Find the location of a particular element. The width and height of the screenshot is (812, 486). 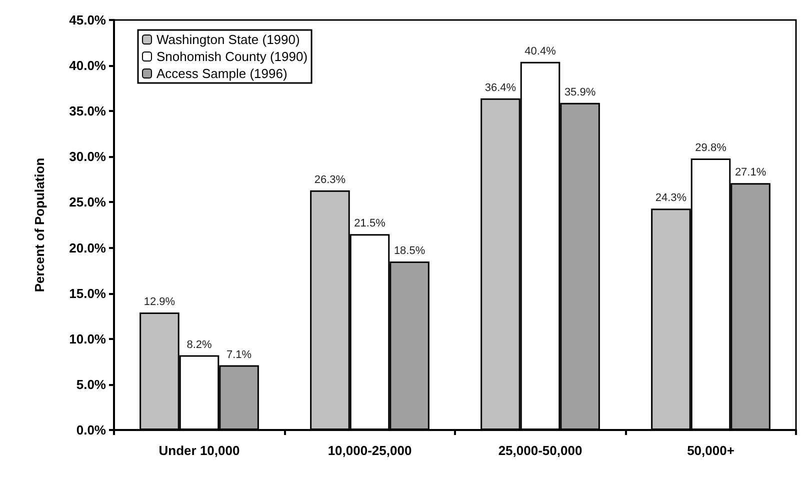

x-tick-label: 25,000-50,000 is located at coordinates (540, 450).